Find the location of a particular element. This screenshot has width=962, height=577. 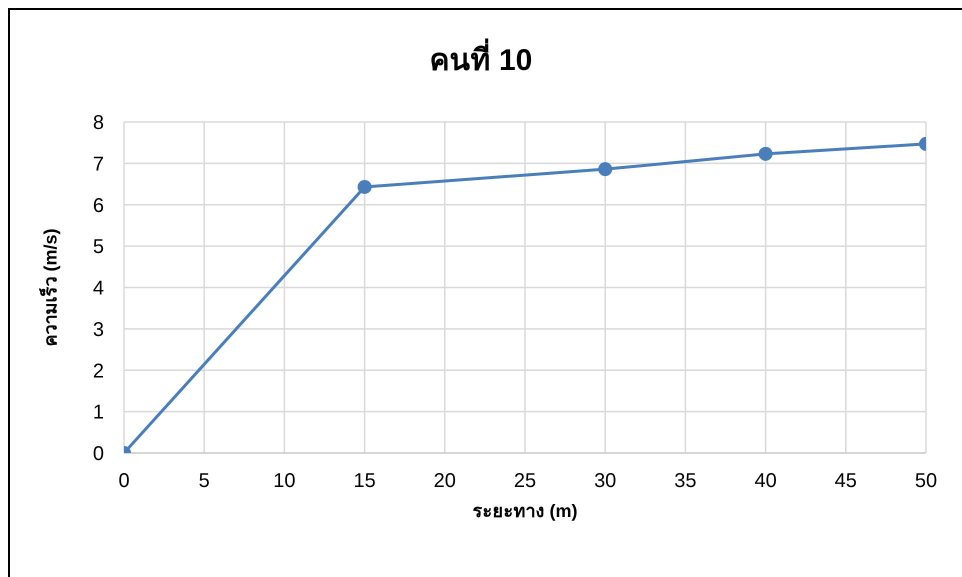

y-tick-label: 7 is located at coordinates (98, 164).